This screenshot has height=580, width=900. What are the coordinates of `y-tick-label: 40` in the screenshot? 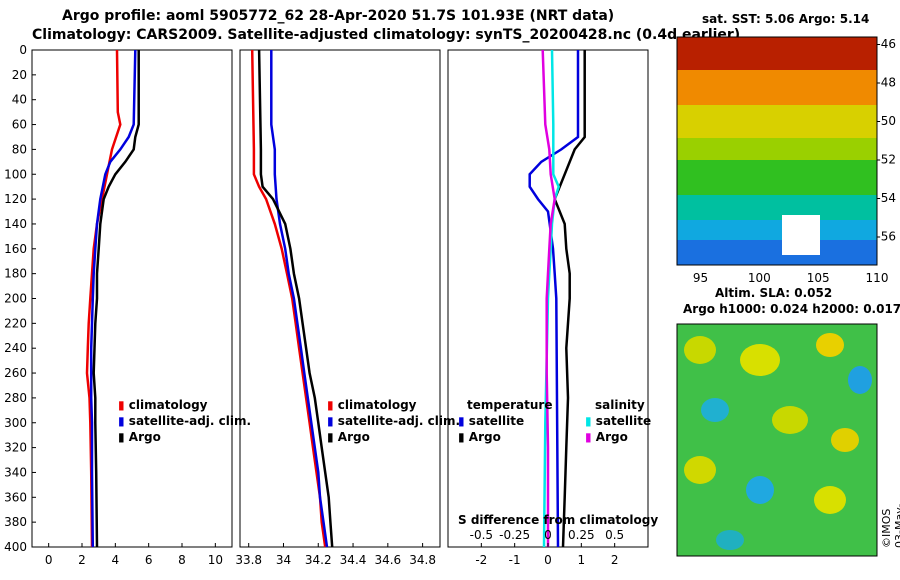 It's located at (19, 100).